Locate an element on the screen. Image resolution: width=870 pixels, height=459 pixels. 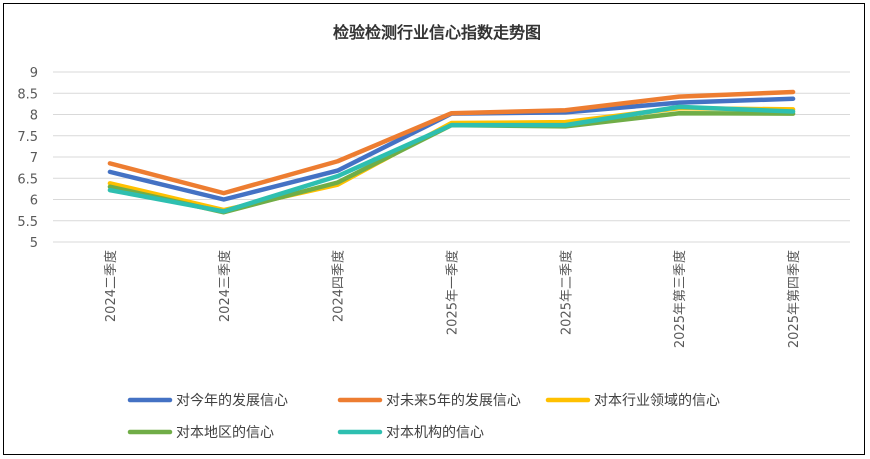
x-tick-label: 2024三季度 is located at coordinates (225, 286).